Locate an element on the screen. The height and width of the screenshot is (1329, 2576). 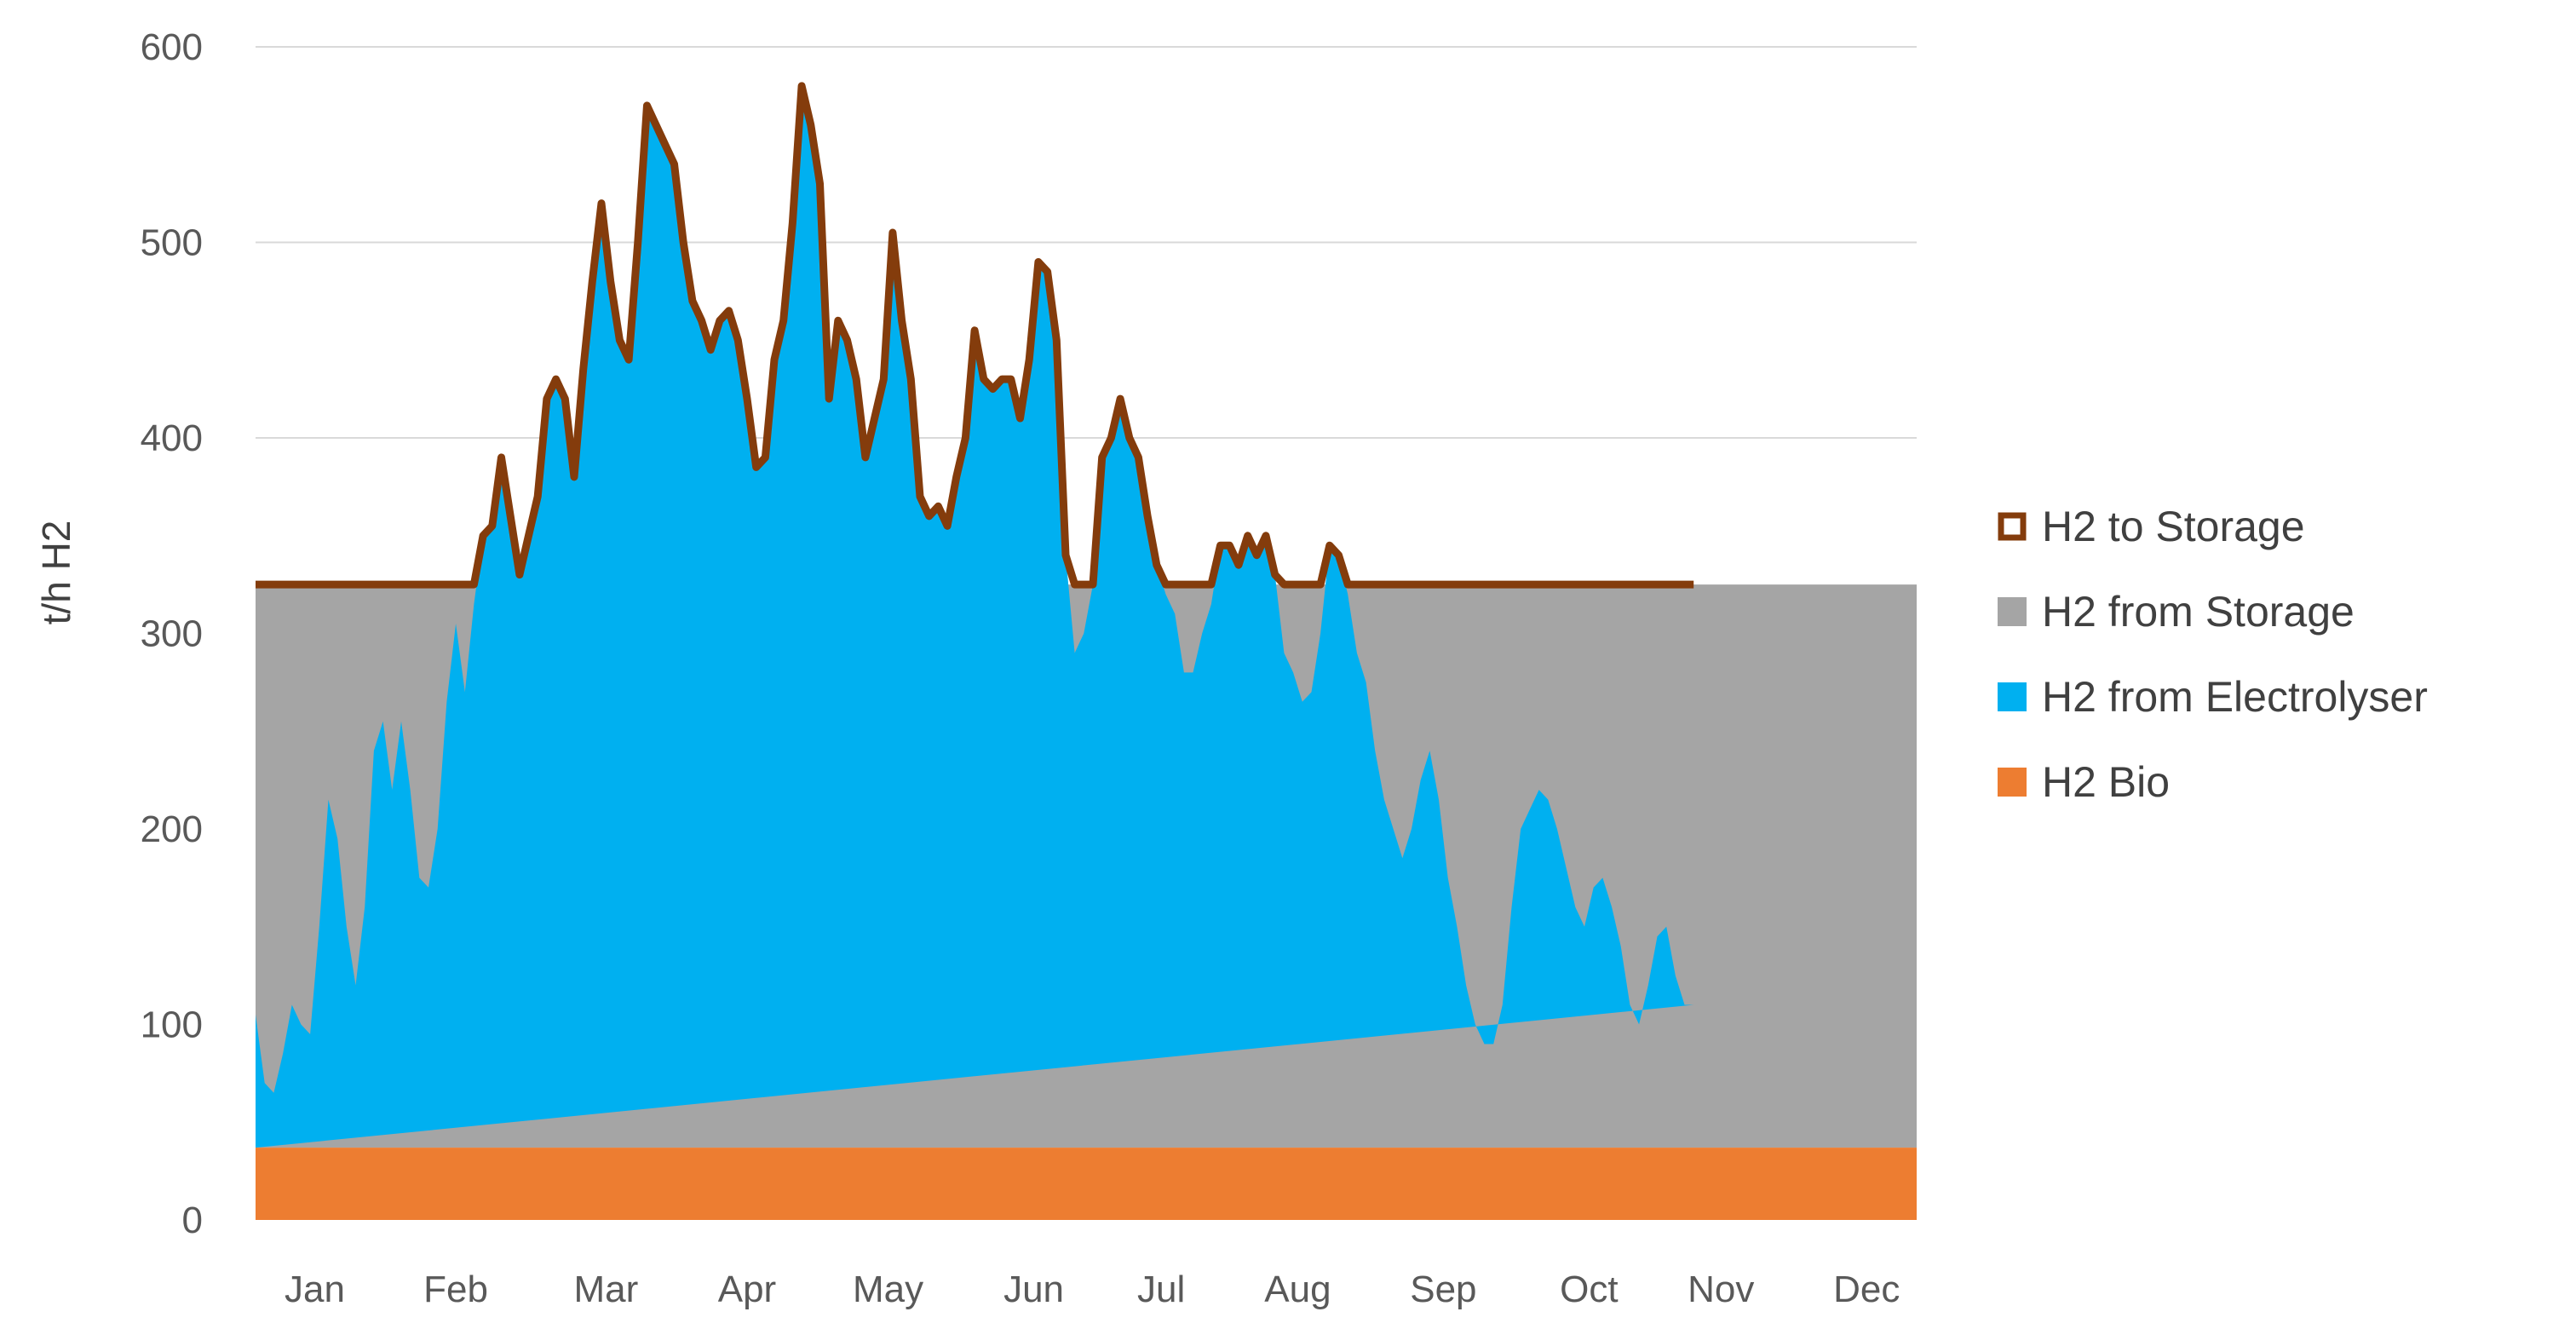
x-tick-label: Jun is located at coordinates (1034, 1289).